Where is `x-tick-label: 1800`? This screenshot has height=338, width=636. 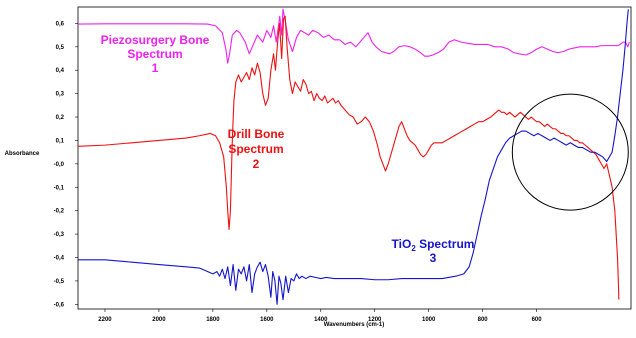 x-tick-label: 1800 is located at coordinates (213, 320).